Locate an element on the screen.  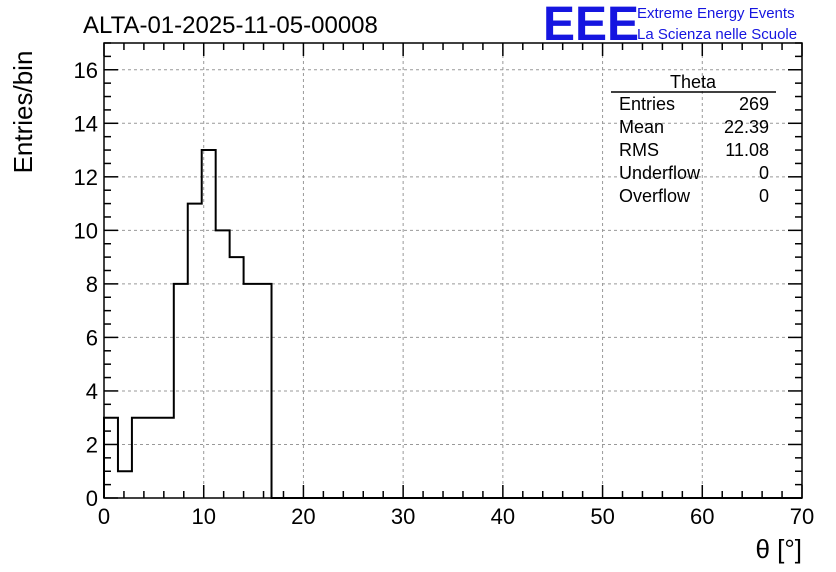
x-tick-label: 30 is located at coordinates (403, 516).